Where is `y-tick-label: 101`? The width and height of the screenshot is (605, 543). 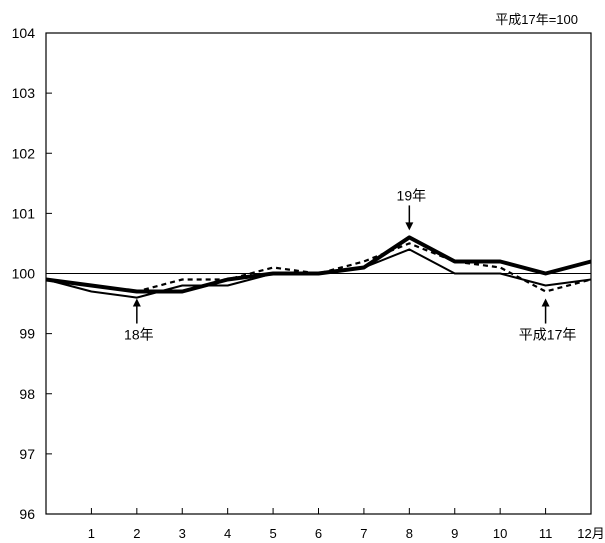
y-tick-label: 101 is located at coordinates (24, 213).